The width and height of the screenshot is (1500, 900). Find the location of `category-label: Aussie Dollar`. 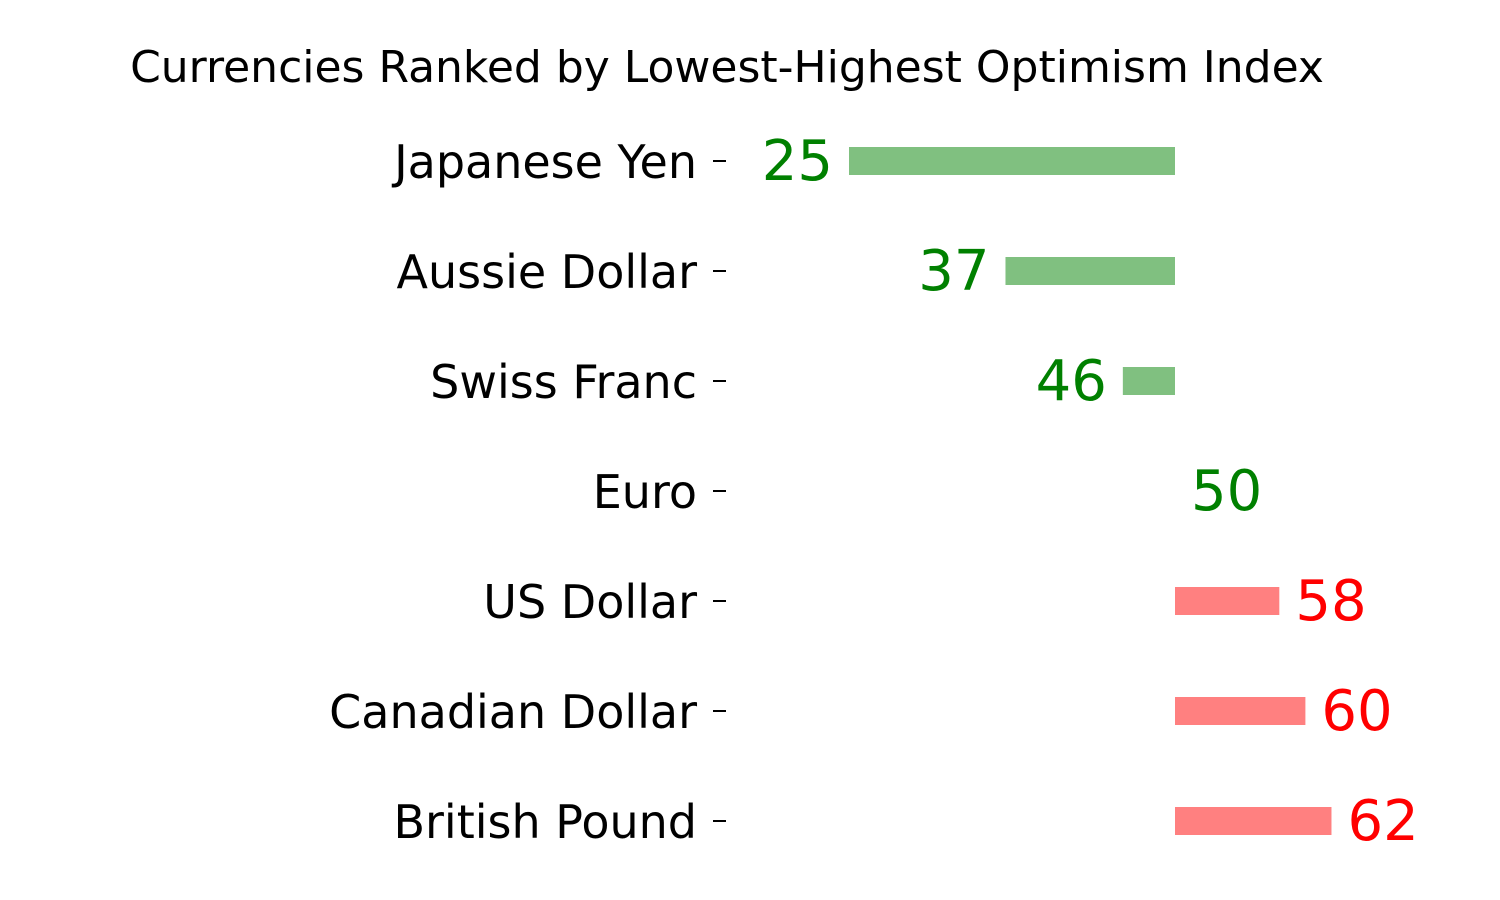

category-label: Aussie Dollar is located at coordinates (547, 272).